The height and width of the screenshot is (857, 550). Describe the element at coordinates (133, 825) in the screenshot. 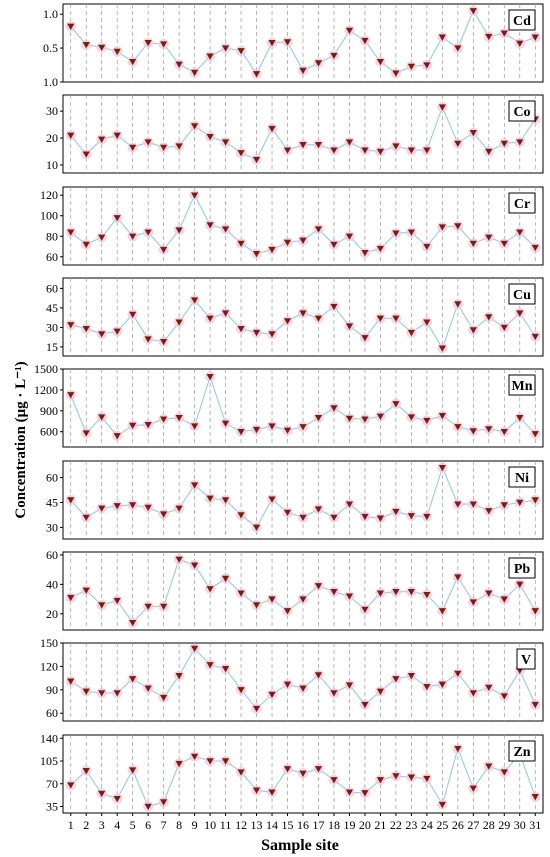

I see `x-tick-label: 5` at that location.